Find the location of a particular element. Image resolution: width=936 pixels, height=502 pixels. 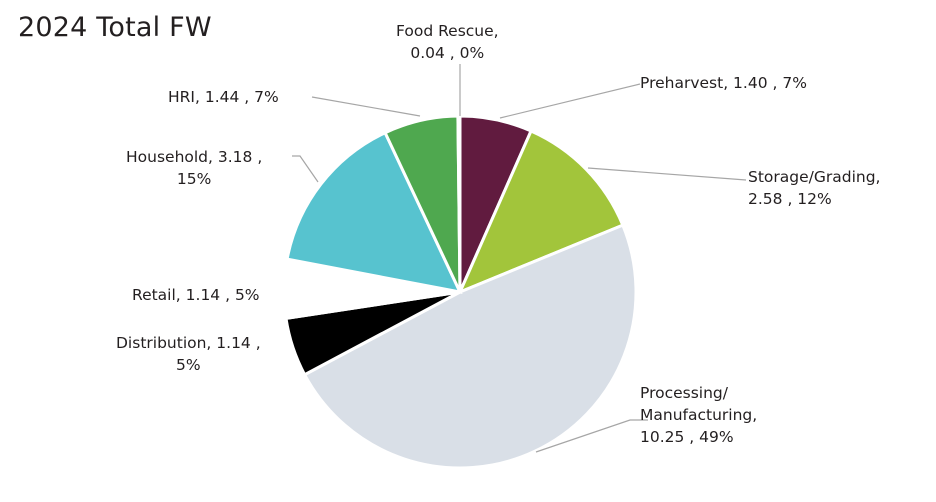

pie-slice-food-rescue is located at coordinates (459, 203).